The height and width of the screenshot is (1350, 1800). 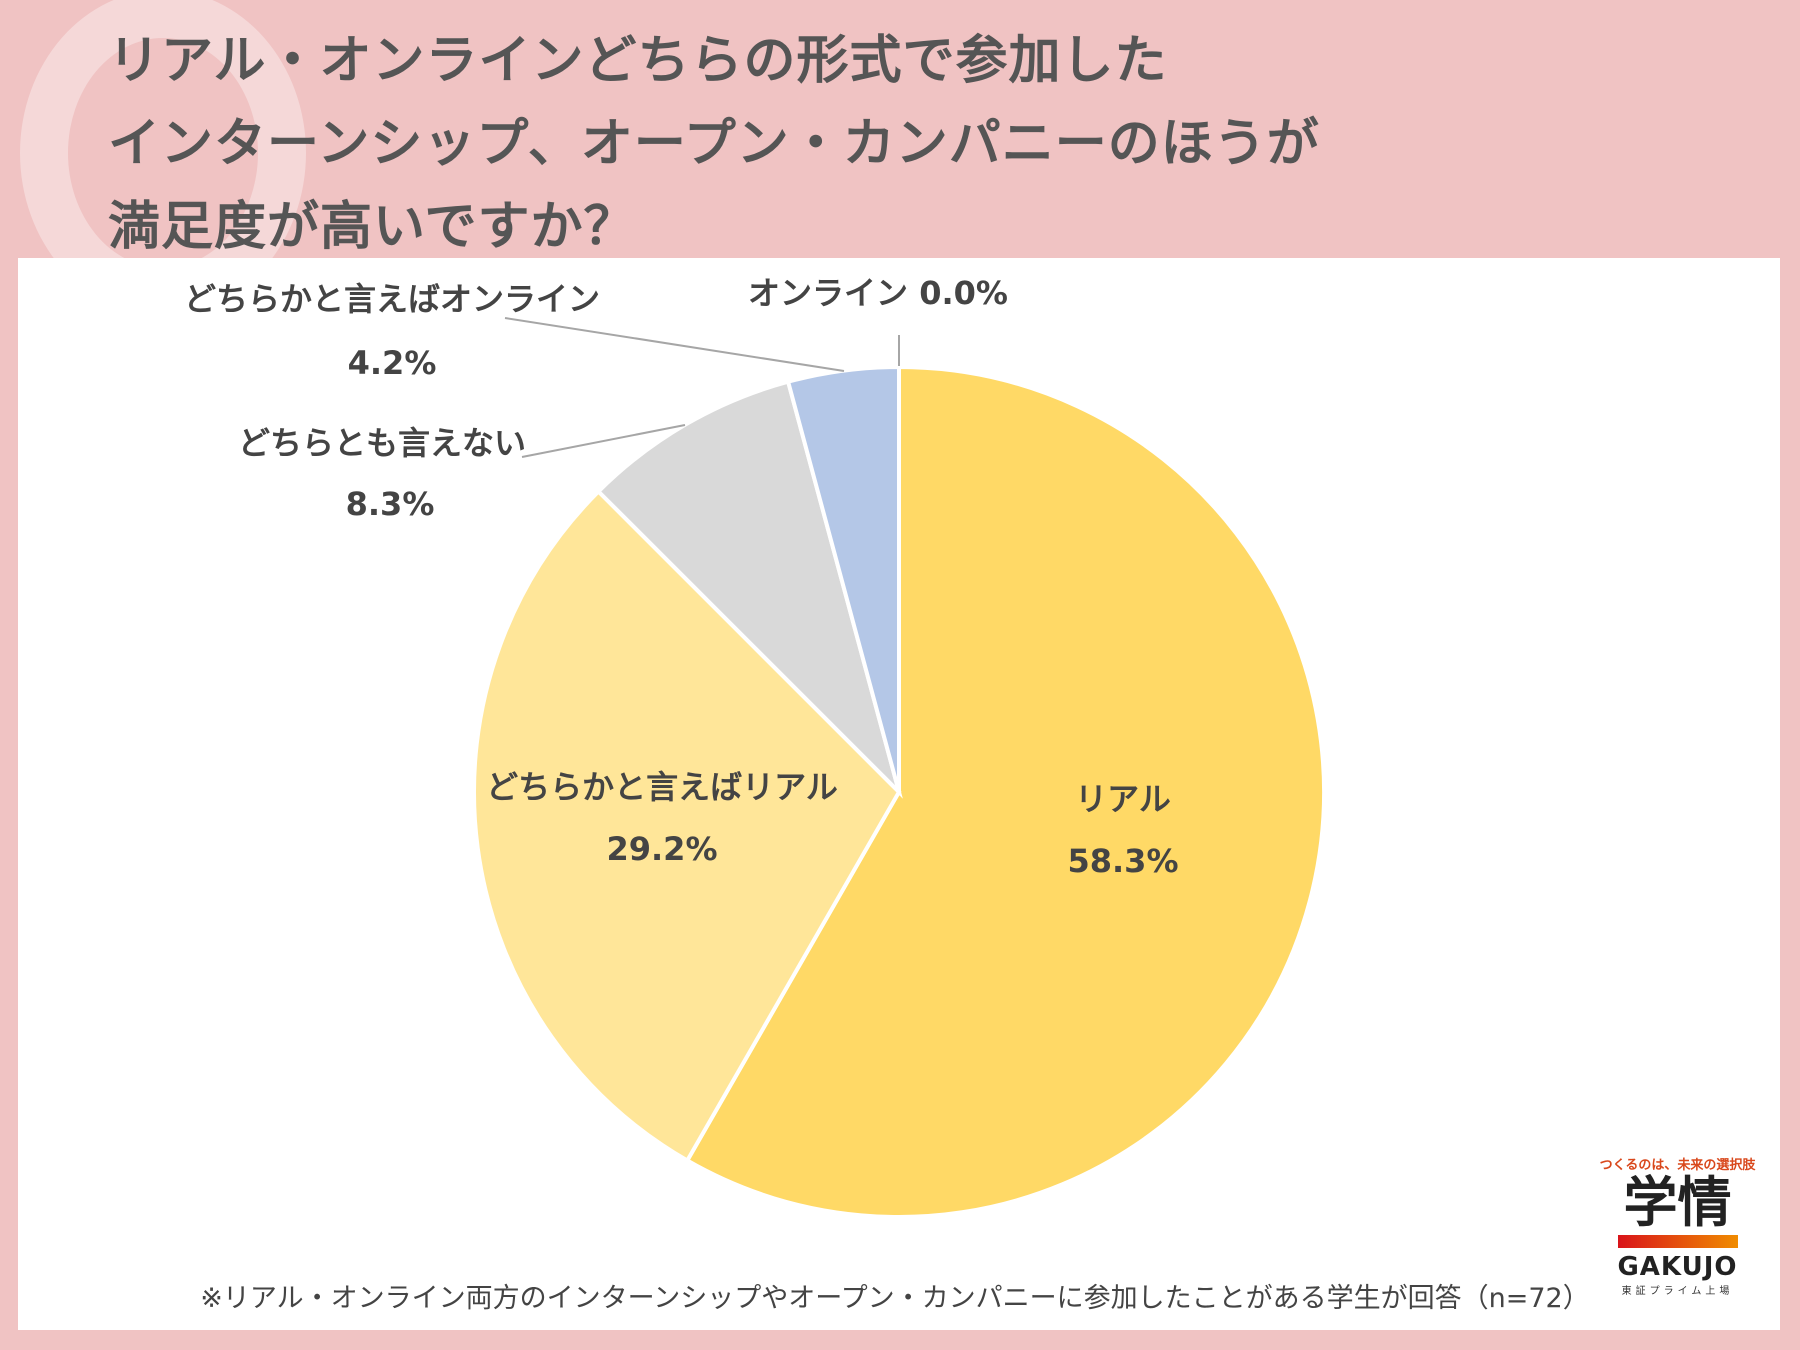 What do you see at coordinates (392, 363) in the screenshot?
I see `label-online-lean-value: 4.2%` at bounding box center [392, 363].